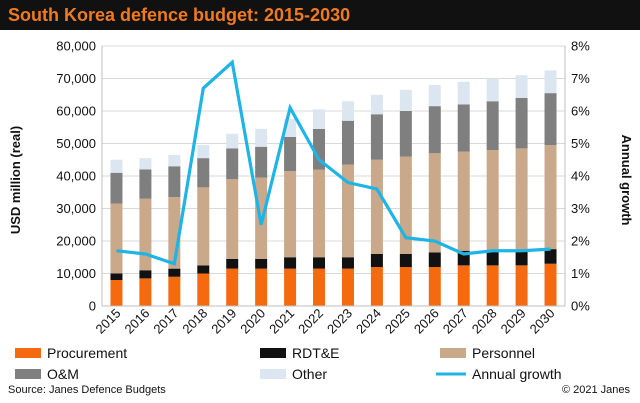 The width and height of the screenshot is (640, 403). Describe the element at coordinates (595, 390) in the screenshot. I see `copyright-note: © 2021 Janes` at that location.